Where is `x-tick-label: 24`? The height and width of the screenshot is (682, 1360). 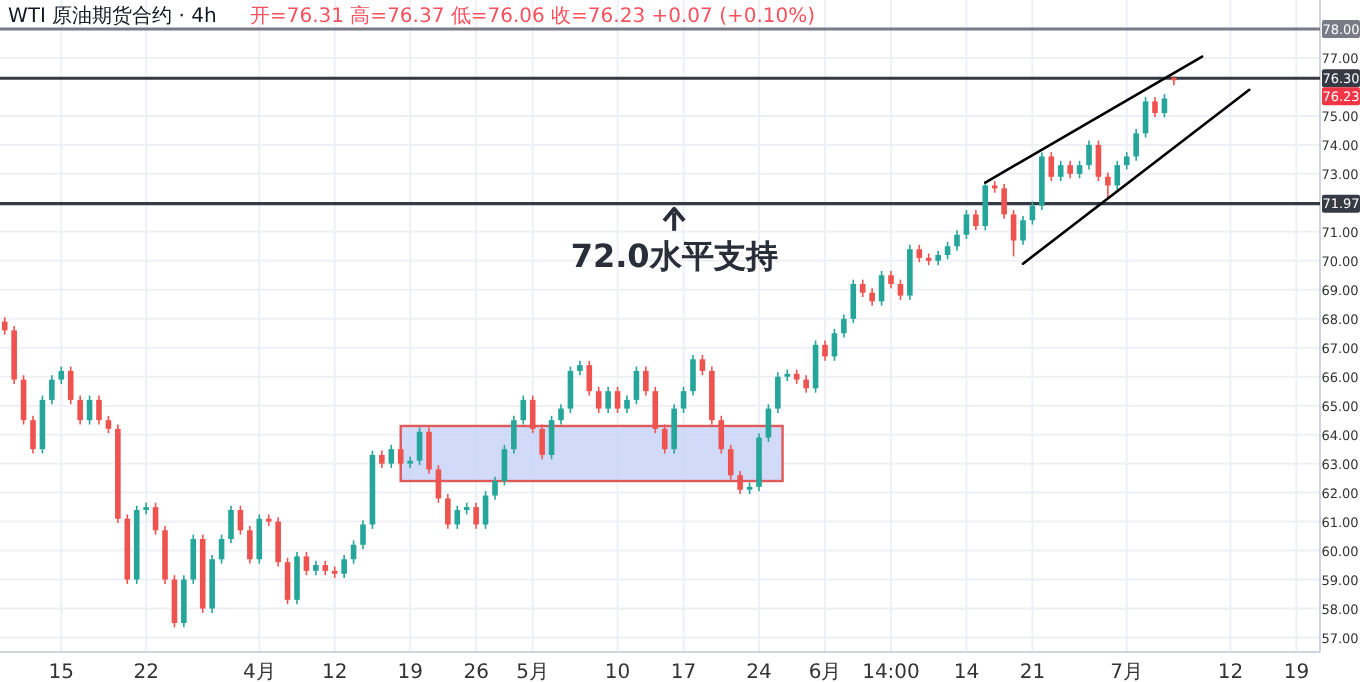
x-tick-label: 24 is located at coordinates (759, 672).